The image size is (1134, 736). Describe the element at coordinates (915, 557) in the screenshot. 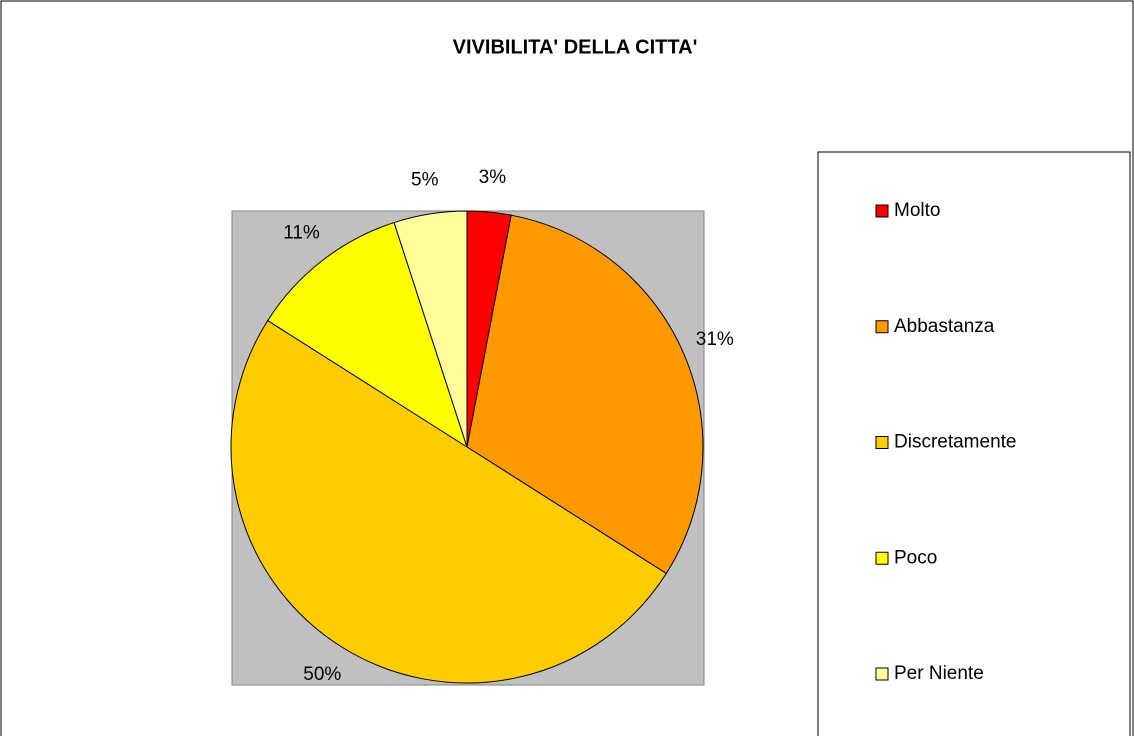

I see `legend-label: Poco` at that location.